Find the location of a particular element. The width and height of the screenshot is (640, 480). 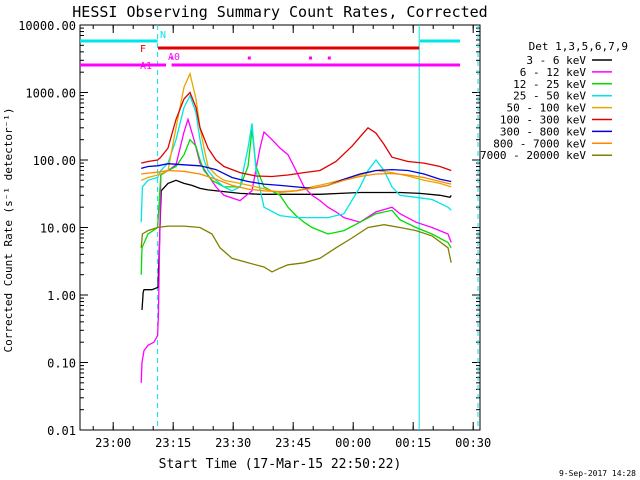

flag-label-n: N is located at coordinates (163, 35).